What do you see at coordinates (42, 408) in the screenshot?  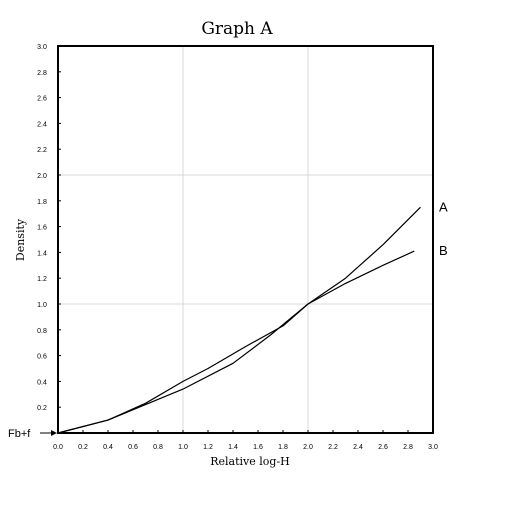 I see `y-tick-label: 0.2` at bounding box center [42, 408].